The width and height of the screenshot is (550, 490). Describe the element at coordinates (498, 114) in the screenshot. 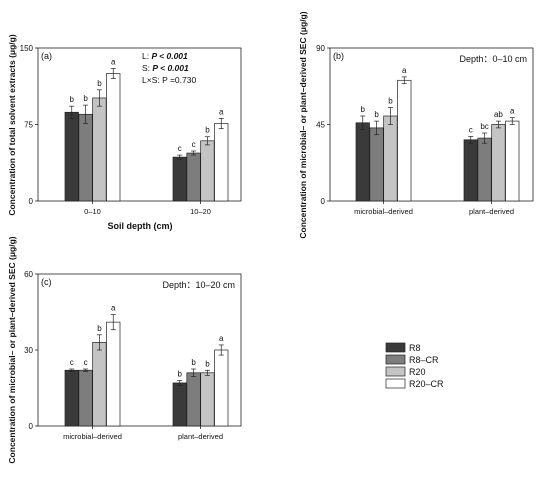

I see `significance-letter: ab` at that location.